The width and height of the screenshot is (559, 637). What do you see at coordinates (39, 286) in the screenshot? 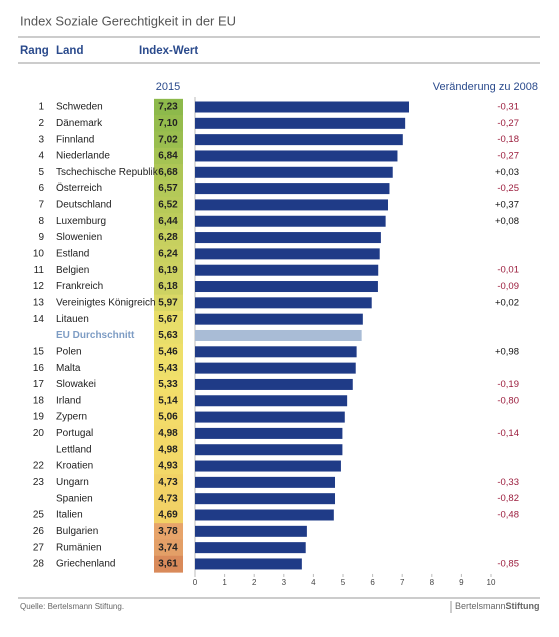
I see `rank: 12` at bounding box center [39, 286].